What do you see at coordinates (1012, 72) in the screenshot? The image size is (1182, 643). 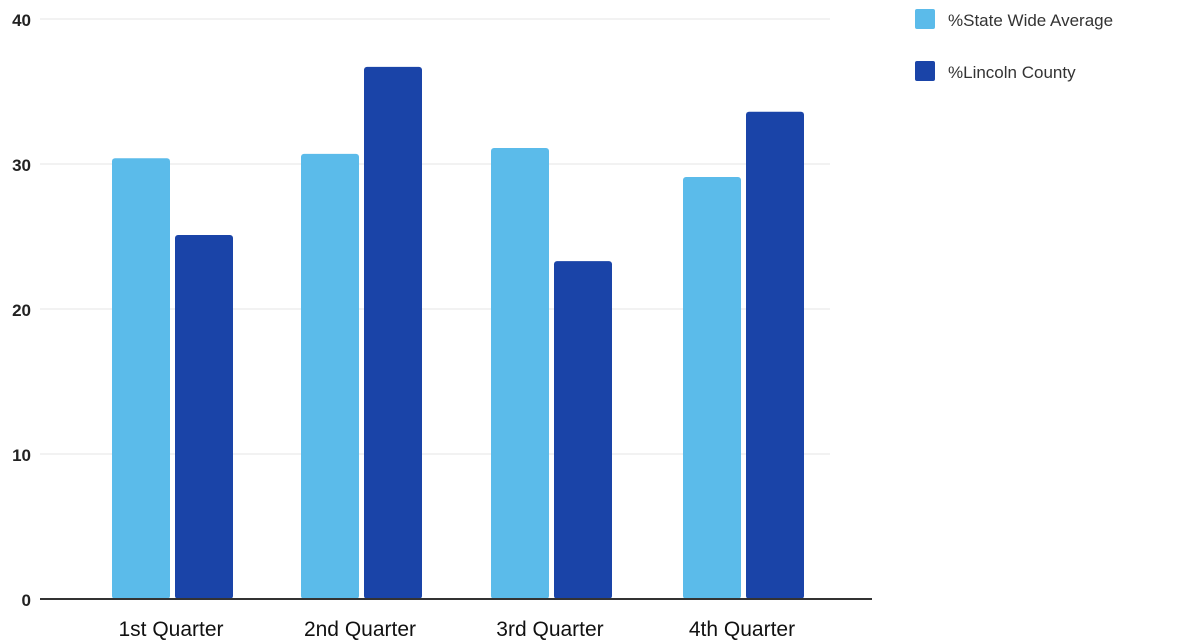 I see `legend-label-lincoln-county: %Lincoln County` at bounding box center [1012, 72].